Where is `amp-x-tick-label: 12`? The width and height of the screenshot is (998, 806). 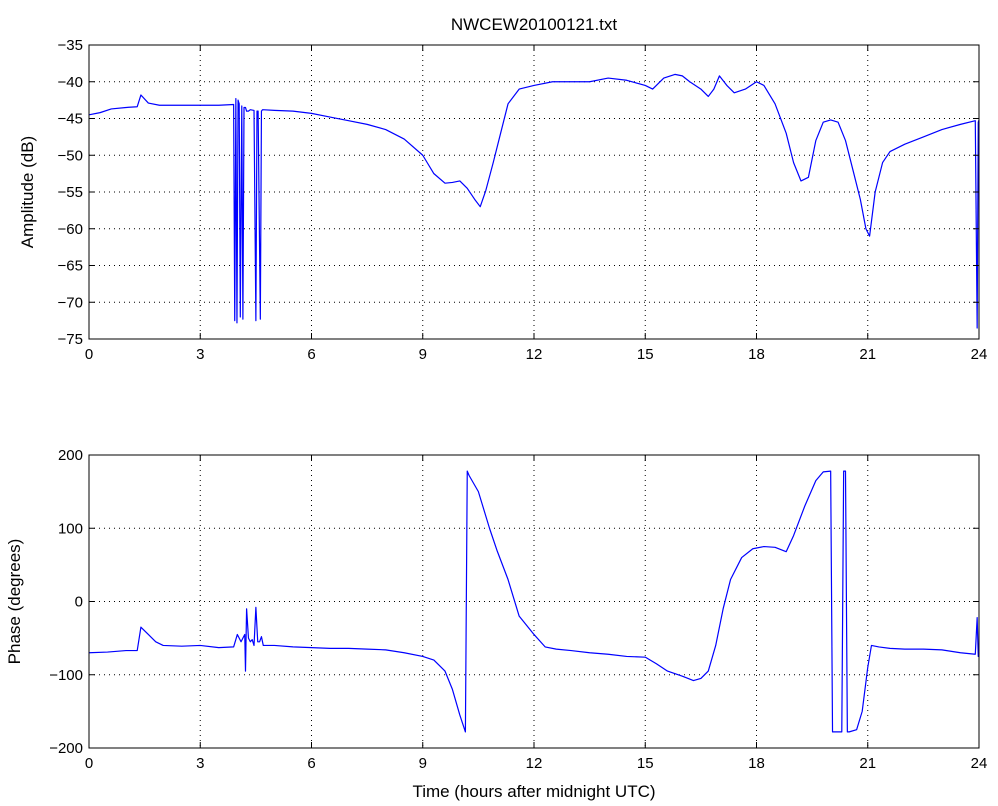
amp-x-tick-label: 12 is located at coordinates (534, 354).